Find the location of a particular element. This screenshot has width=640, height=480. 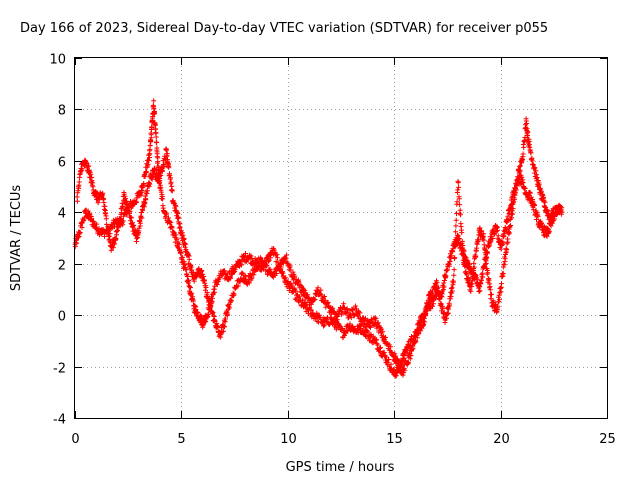

y-tick-label: 10 is located at coordinates (57, 60).